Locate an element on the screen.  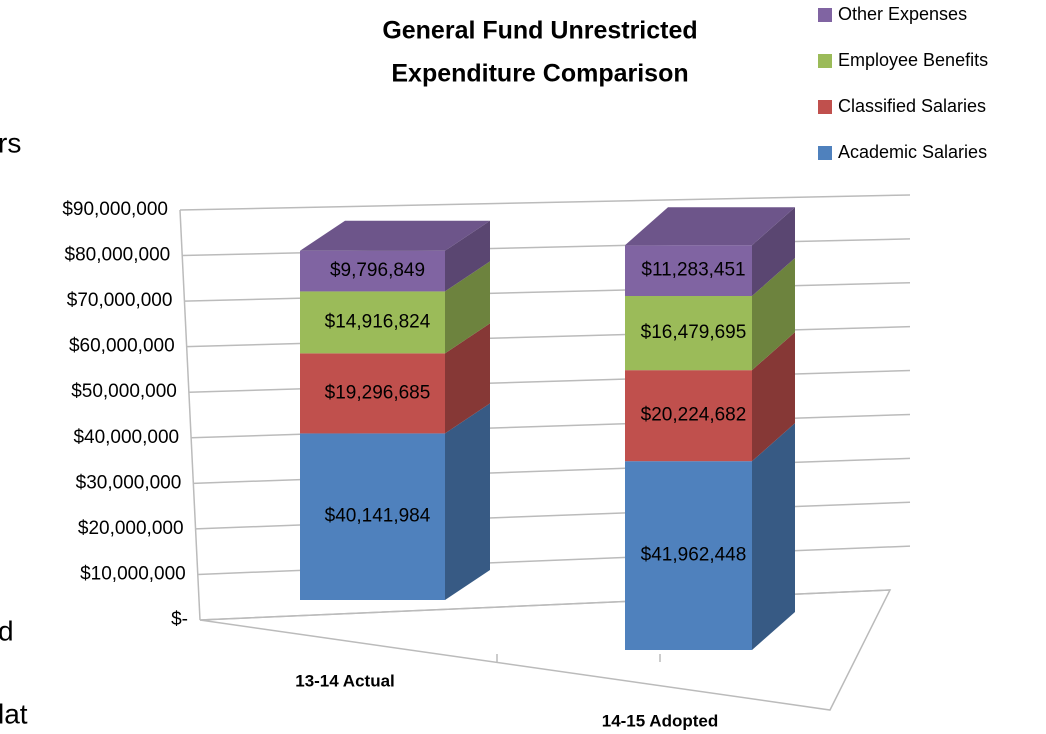
data-label: $14,916,824 is located at coordinates (378, 321).